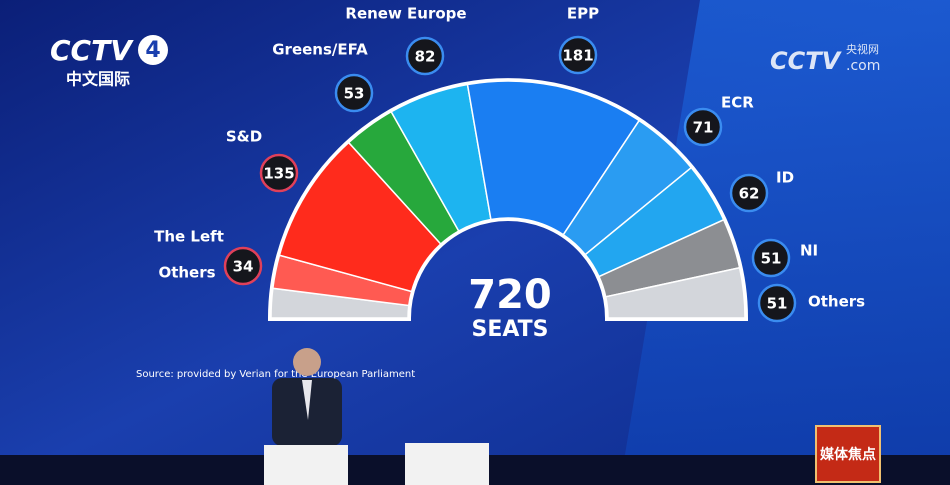  Describe the element at coordinates (244, 137) in the screenshot. I see `party-label: S&D` at that location.